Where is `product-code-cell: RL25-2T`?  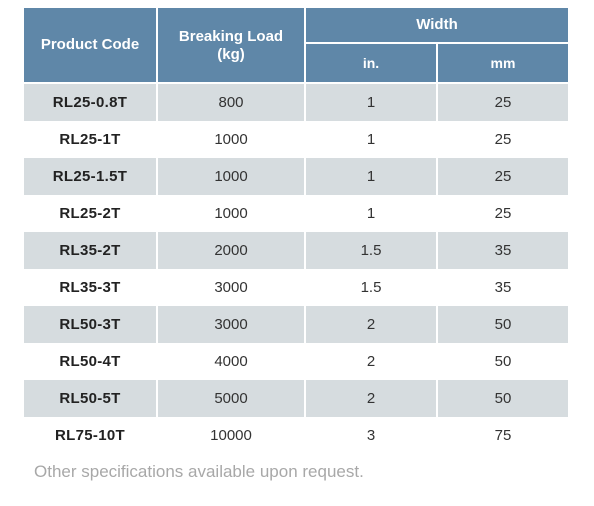
product-code-cell: RL25-2T is located at coordinates (90, 213).